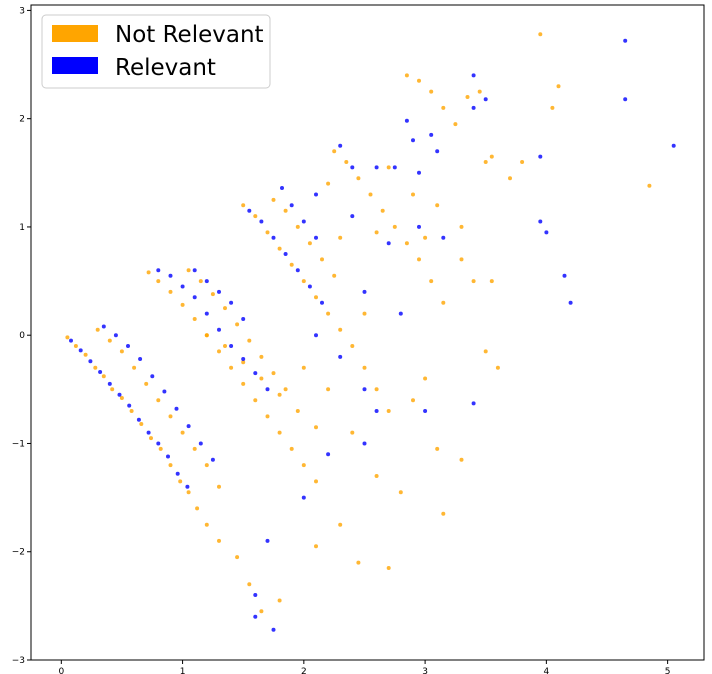  Describe the element at coordinates (668, 670) in the screenshot. I see `x-tick-label-5: 5` at that location.